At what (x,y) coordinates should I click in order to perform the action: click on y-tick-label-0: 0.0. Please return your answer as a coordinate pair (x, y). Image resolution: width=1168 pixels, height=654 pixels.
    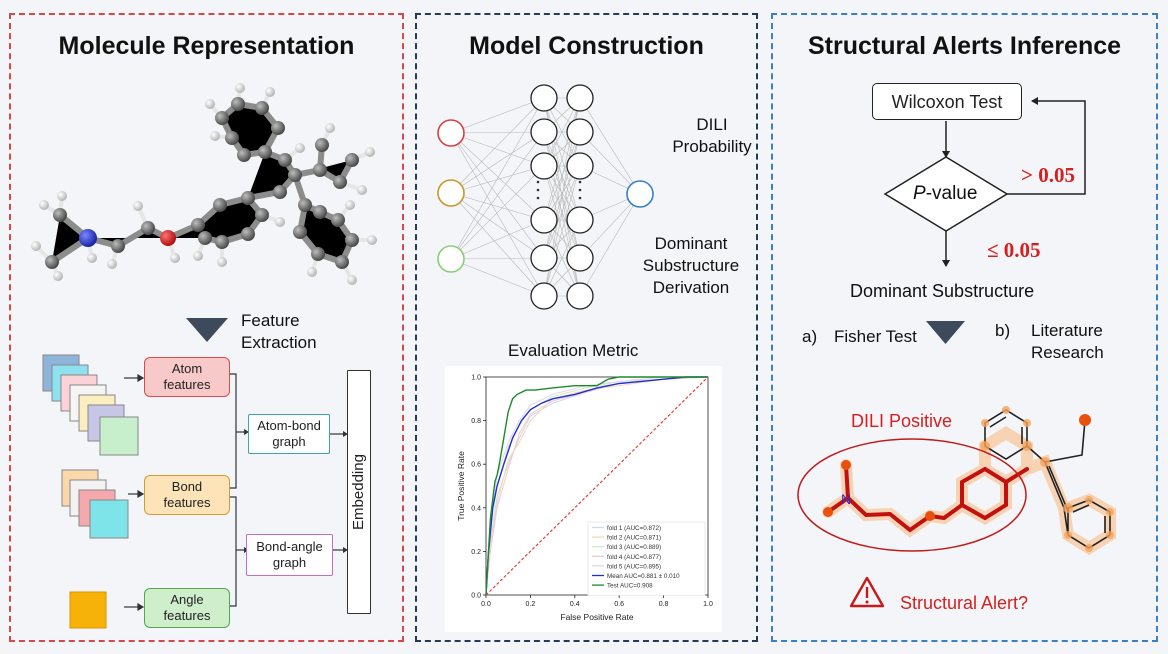
    Looking at the image, I should click on (476, 596).